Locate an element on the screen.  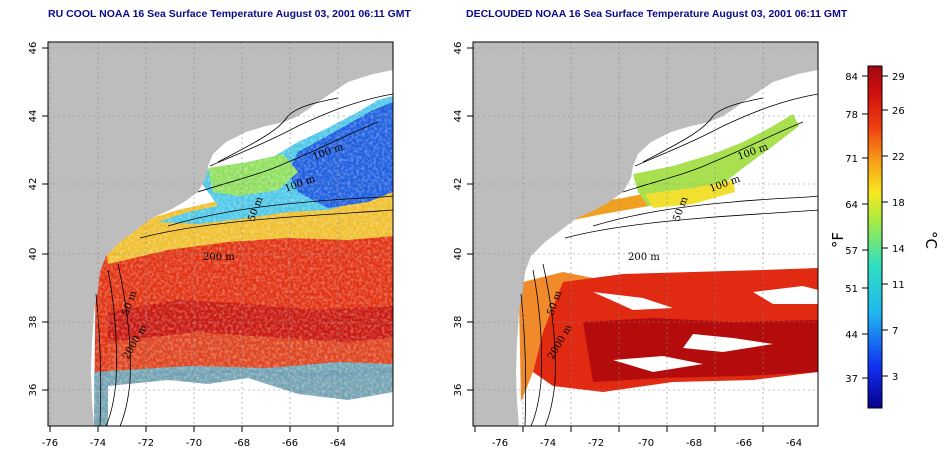
colorbar-f-84: 84 is located at coordinates (851, 77).